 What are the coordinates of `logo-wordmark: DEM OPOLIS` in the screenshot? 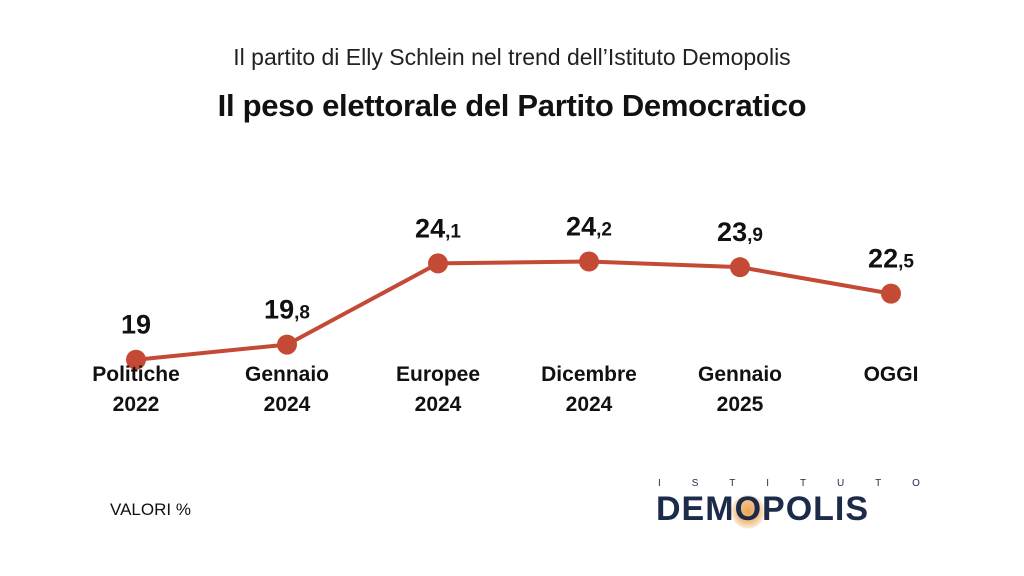 It's located at (763, 509).